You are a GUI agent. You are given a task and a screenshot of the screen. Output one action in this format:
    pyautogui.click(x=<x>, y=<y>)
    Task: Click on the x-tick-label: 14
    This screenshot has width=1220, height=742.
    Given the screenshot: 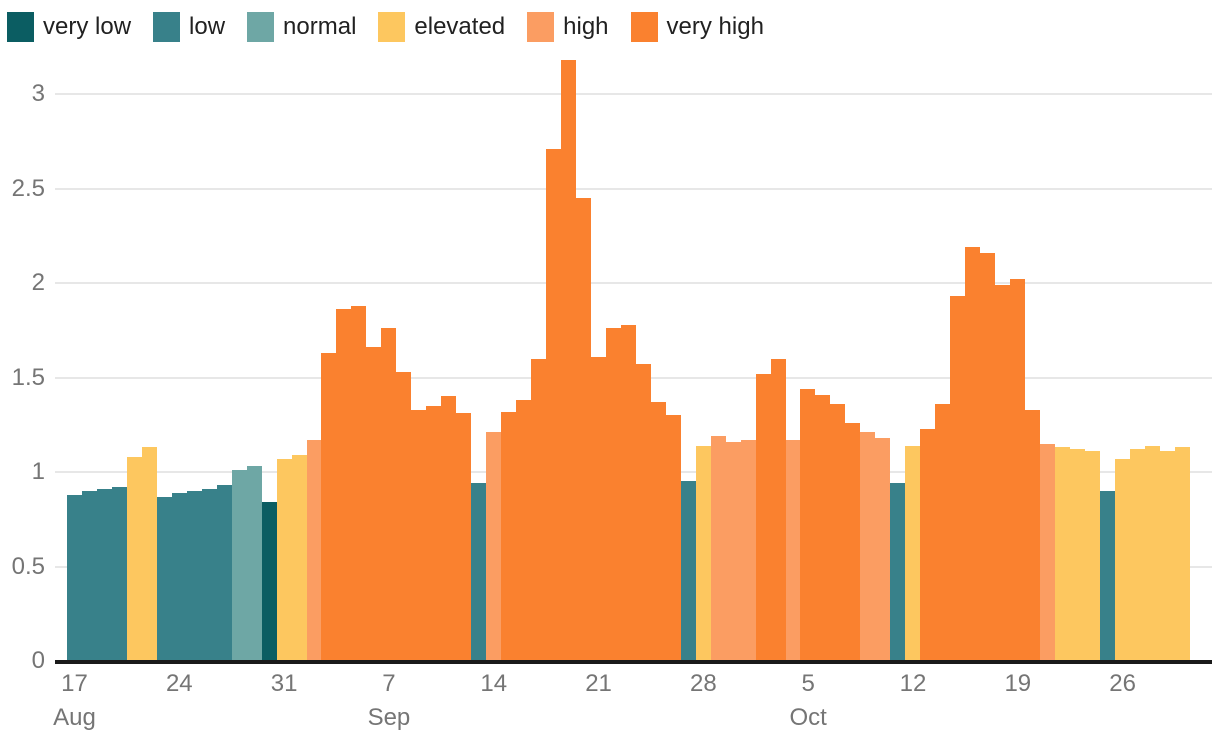 What is the action you would take?
    pyautogui.click(x=494, y=683)
    